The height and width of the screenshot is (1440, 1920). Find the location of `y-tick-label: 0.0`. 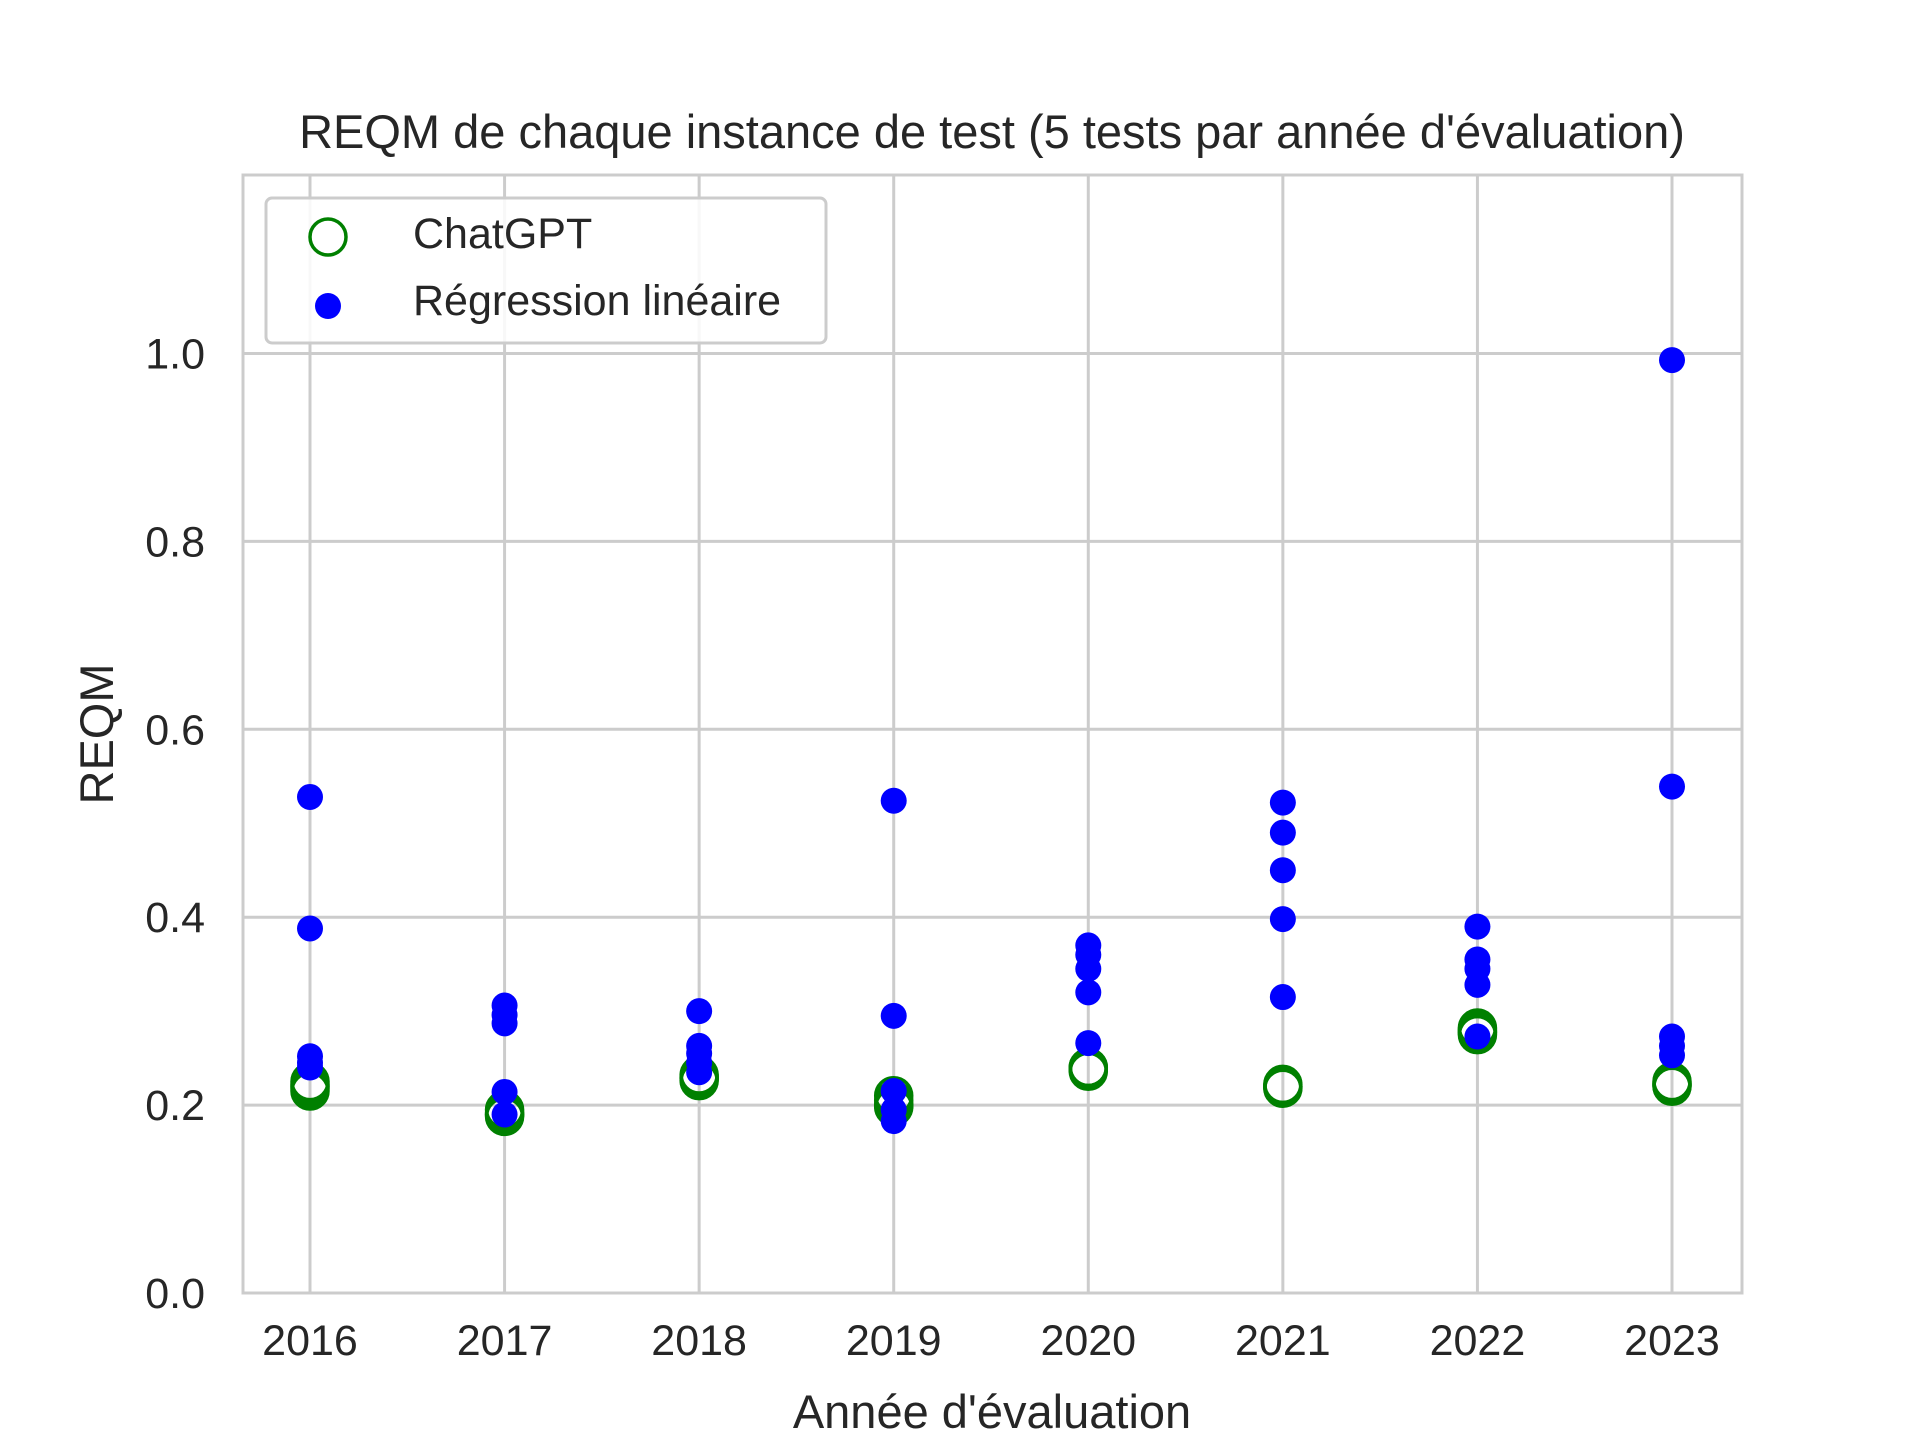

y-tick-label: 0.0 is located at coordinates (175, 1294).